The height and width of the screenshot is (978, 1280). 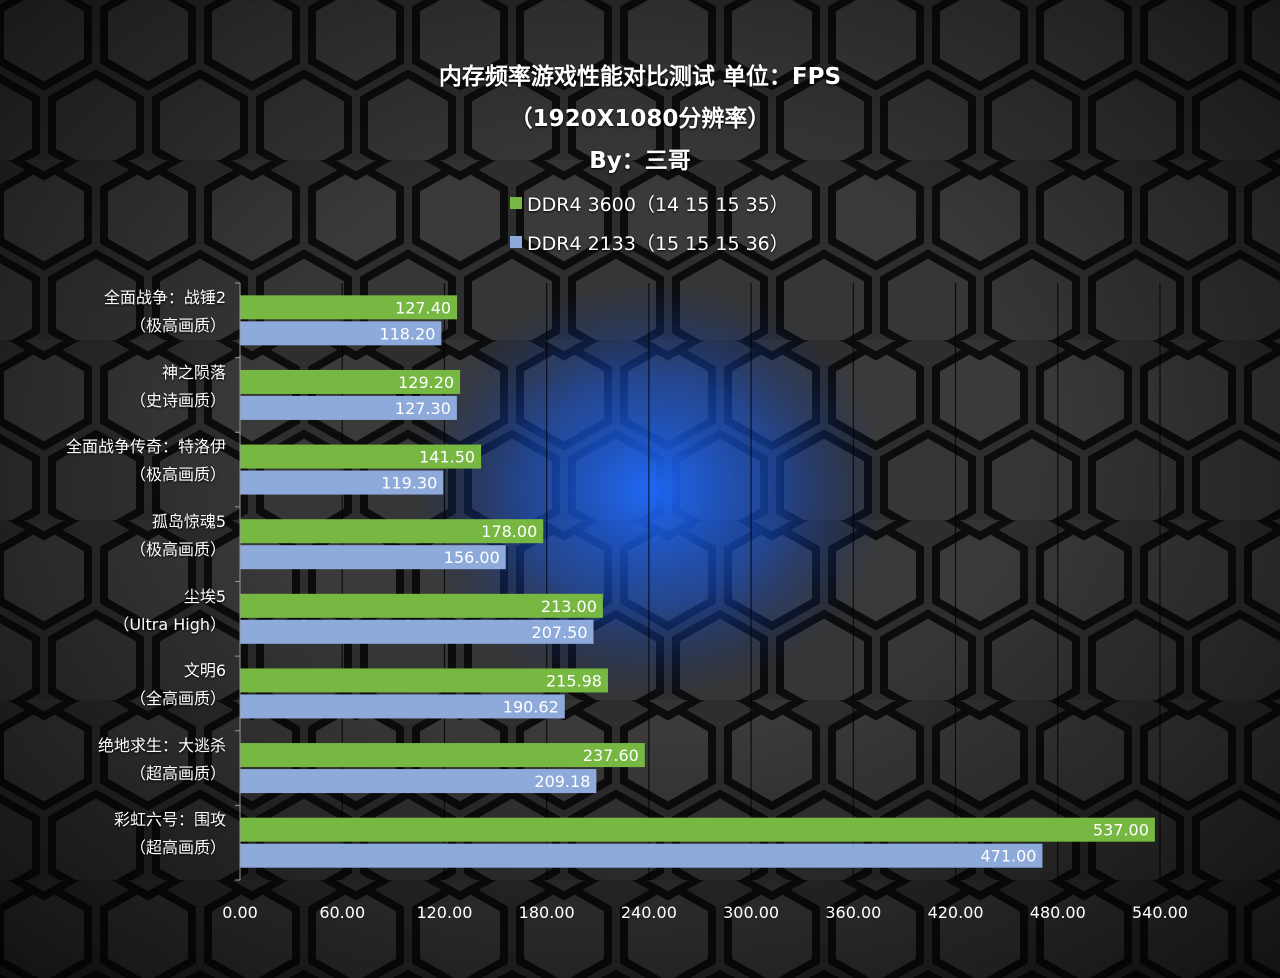 I want to click on category-name-label: 绝地求生：大逃杀, so click(x=161, y=745).